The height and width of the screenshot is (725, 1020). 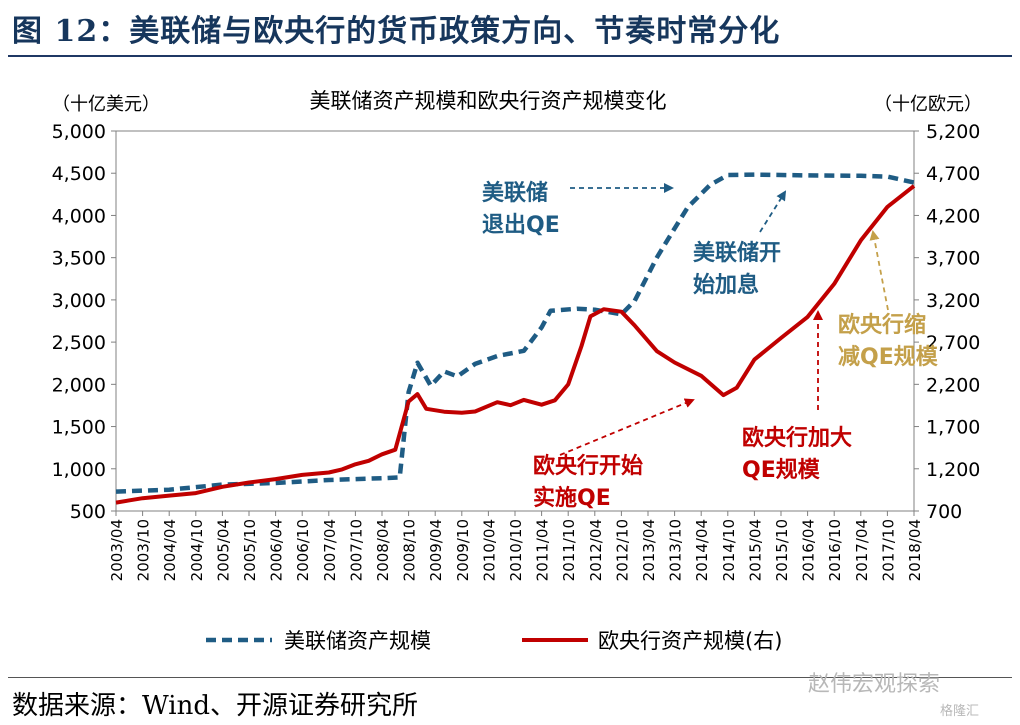 I want to click on watermark-logo: 格隆汇, so click(x=960, y=711).